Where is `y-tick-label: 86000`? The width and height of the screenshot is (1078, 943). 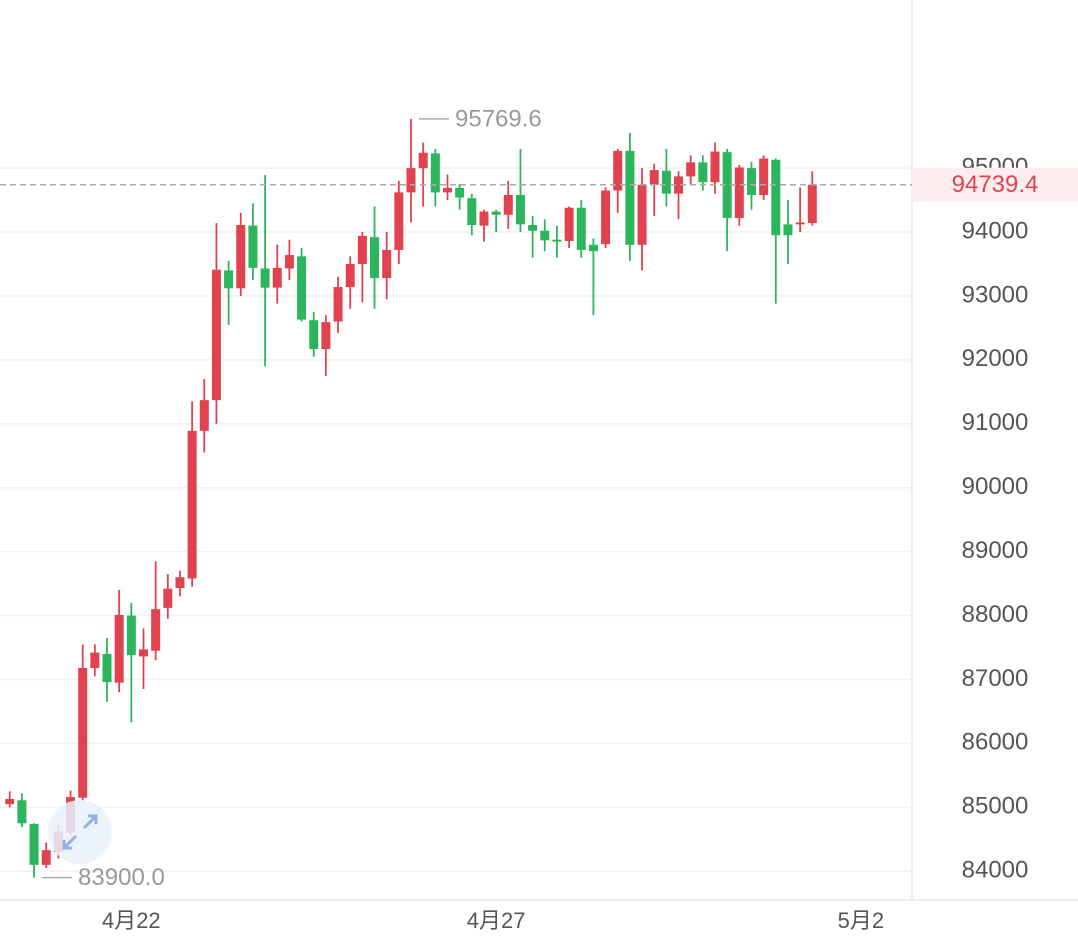 y-tick-label: 86000 is located at coordinates (995, 742).